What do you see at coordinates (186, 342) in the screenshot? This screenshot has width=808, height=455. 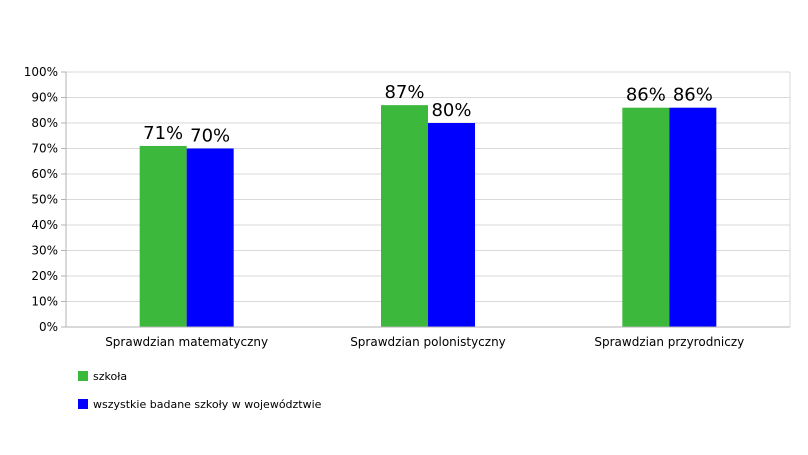 I see `x-category-label: Sprawdzian matematyczny` at bounding box center [186, 342].